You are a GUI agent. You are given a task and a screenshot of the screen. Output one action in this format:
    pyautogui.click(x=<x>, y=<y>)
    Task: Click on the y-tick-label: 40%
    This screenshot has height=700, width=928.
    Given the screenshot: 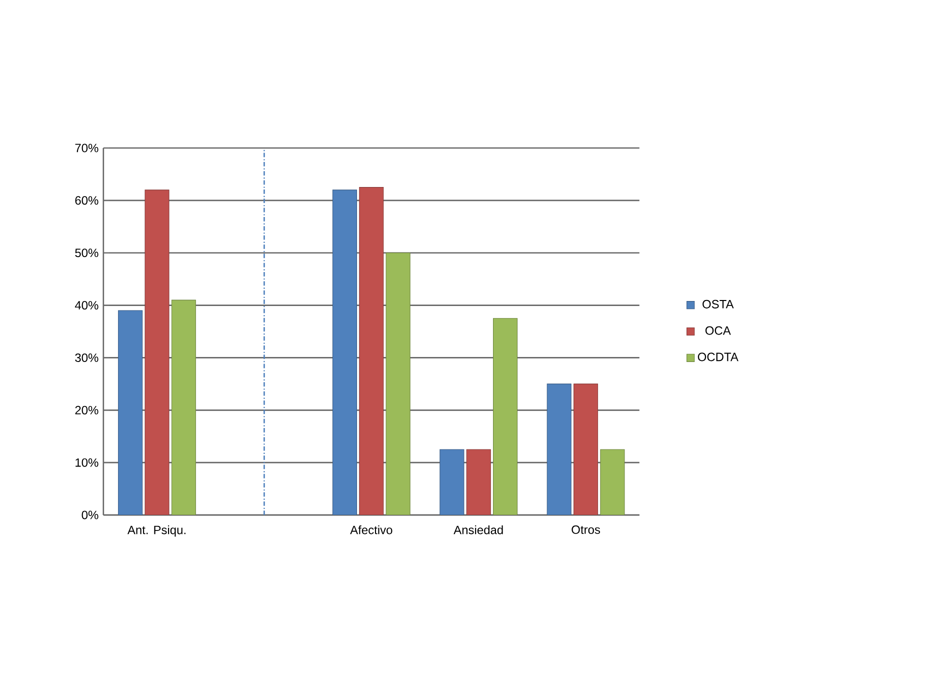 What is the action you would take?
    pyautogui.click(x=86, y=305)
    